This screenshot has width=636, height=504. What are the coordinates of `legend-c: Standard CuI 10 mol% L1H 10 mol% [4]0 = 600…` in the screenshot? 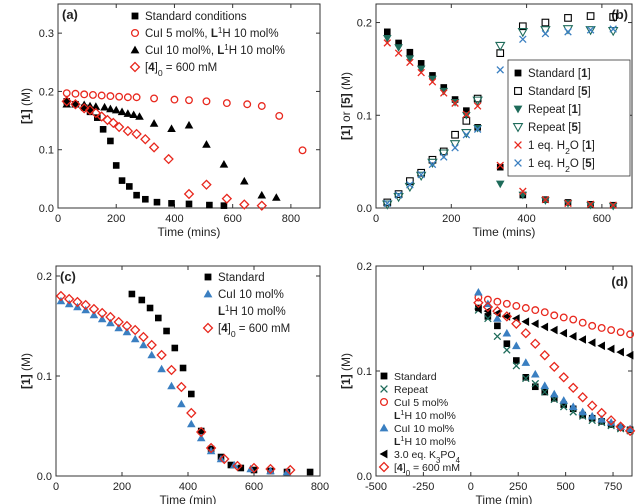 It's located at (246, 305).